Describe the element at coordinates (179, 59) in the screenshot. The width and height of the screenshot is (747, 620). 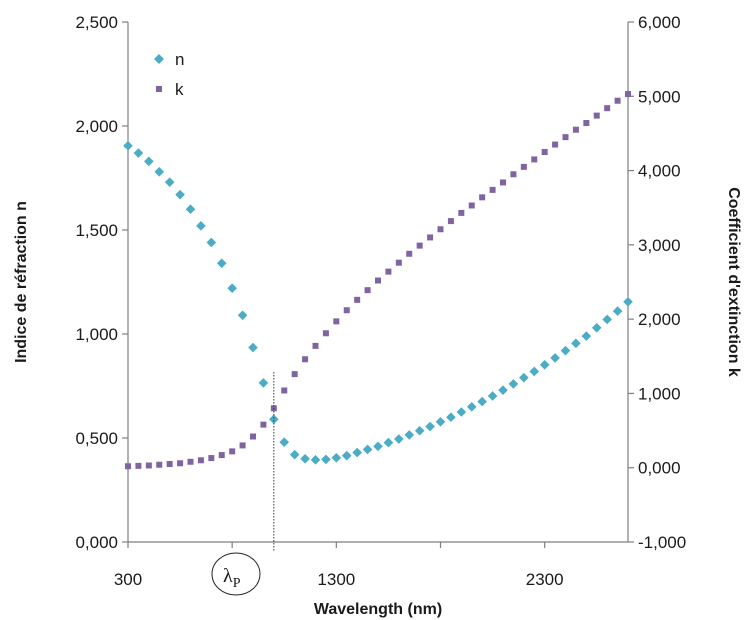
I see `legend-n-label: n` at that location.